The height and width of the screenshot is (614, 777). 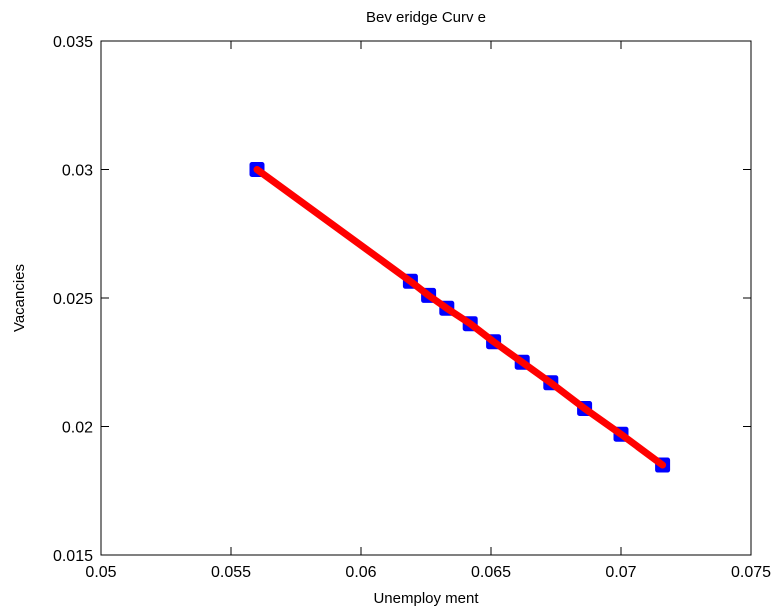 What do you see at coordinates (73, 556) in the screenshot?
I see `y-tick-label: 0.015` at bounding box center [73, 556].